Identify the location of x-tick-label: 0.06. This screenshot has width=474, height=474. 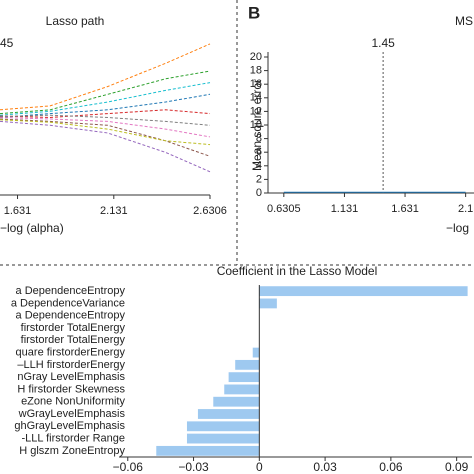
(391, 467).